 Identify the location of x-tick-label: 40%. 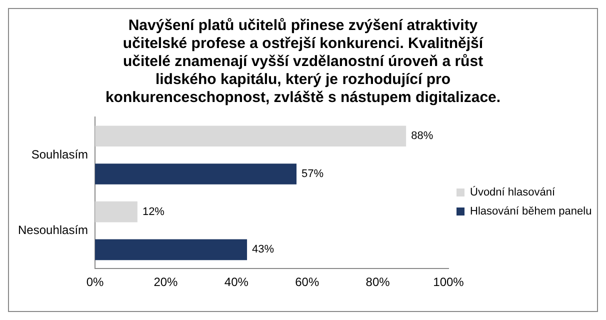
(236, 282).